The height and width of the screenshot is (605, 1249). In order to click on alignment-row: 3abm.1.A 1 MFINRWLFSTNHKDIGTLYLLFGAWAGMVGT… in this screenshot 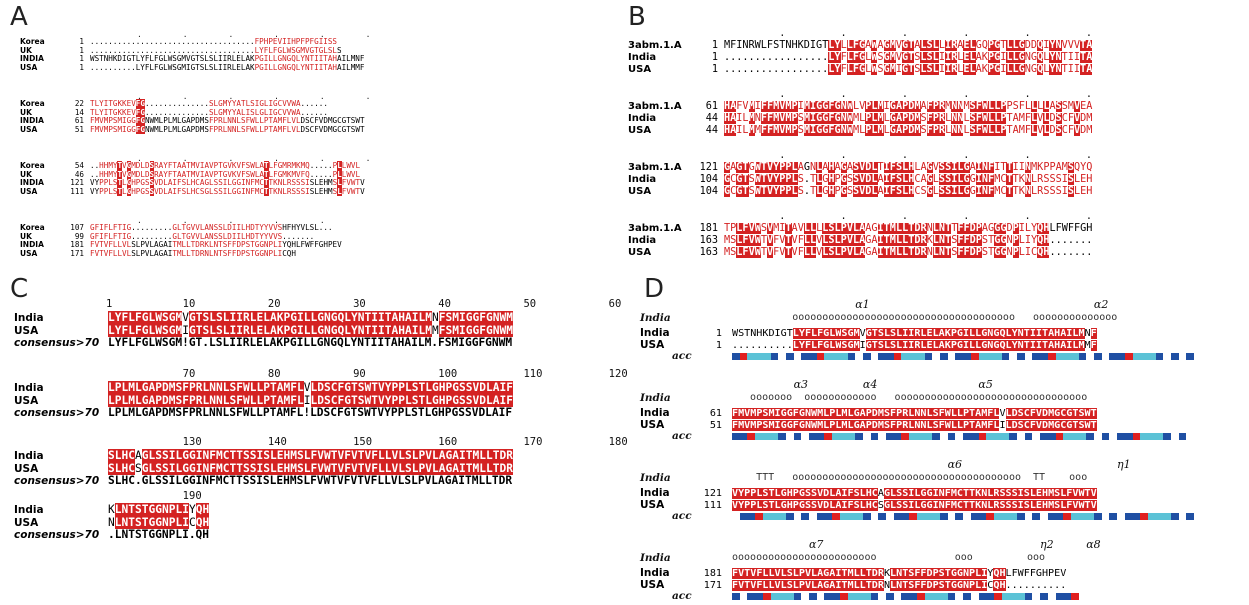, I will do `click(856, 46)`.